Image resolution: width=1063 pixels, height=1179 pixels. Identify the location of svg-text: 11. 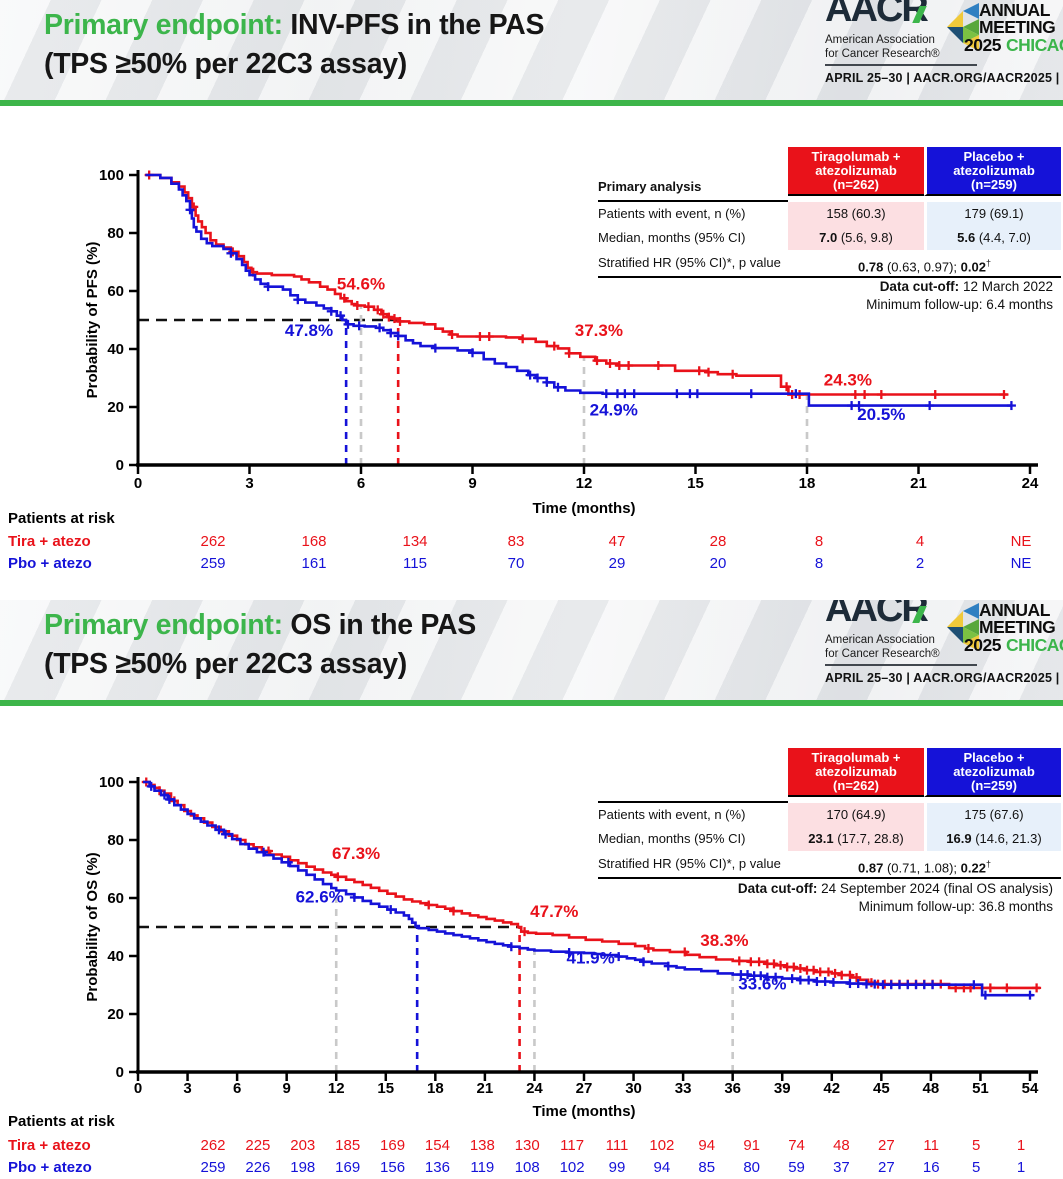
(931, 1145).